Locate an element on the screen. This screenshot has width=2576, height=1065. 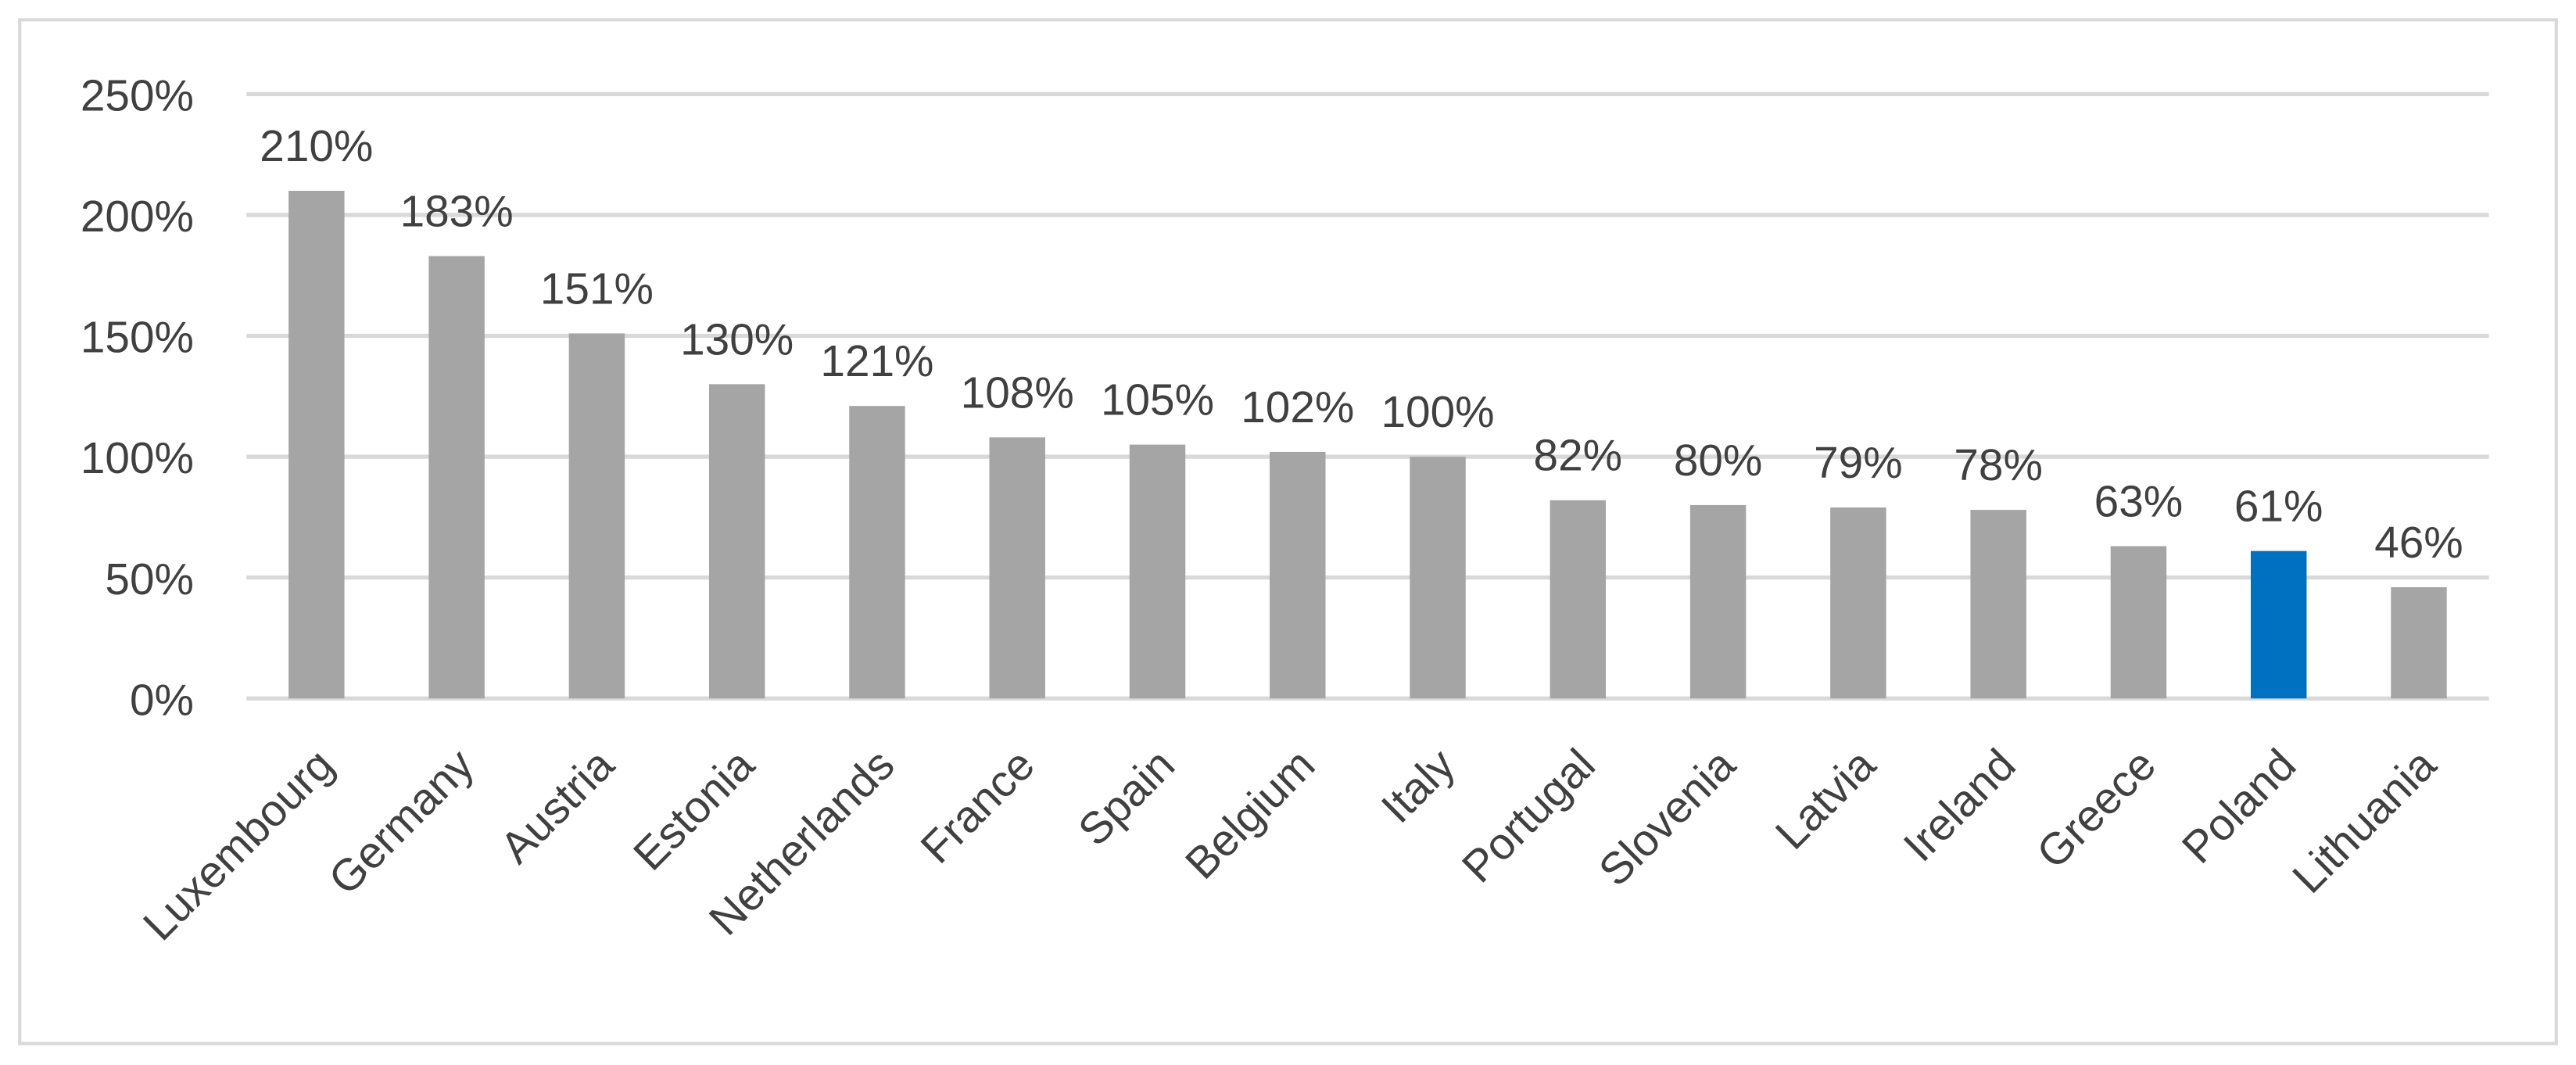
data-label: 210% is located at coordinates (316, 146).